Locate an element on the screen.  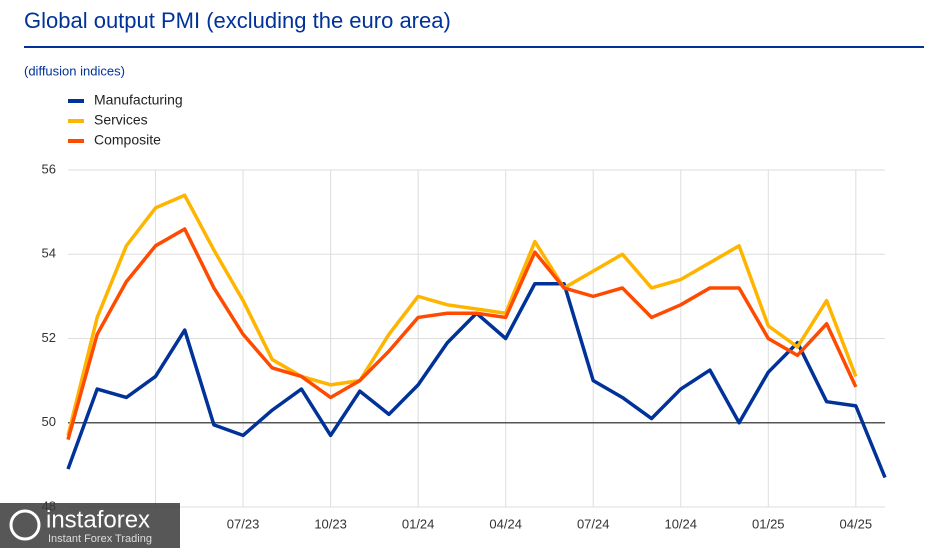
x-tick-label: 04/25 is located at coordinates (856, 523).